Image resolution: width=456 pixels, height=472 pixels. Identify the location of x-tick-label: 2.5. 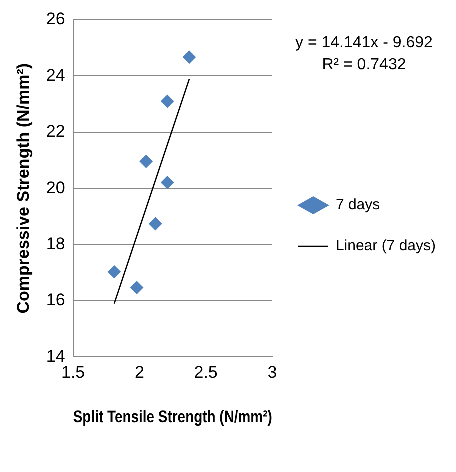
(206, 372).